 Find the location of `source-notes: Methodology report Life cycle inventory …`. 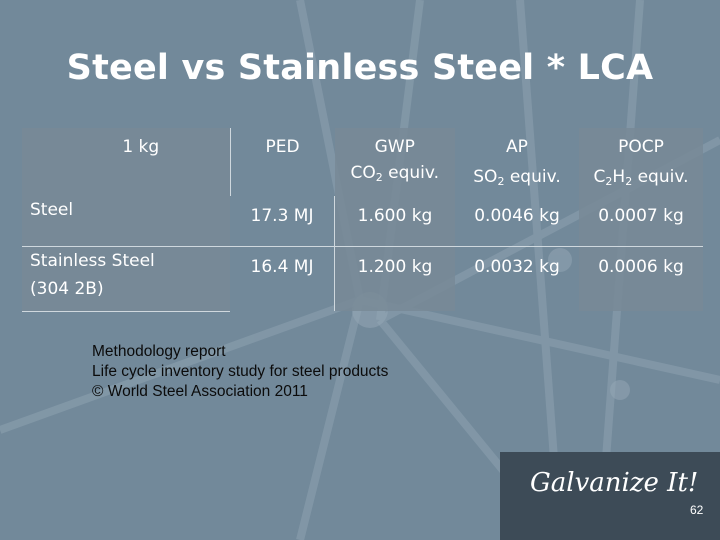

source-notes: Methodology report Life cycle inventory … is located at coordinates (240, 372).